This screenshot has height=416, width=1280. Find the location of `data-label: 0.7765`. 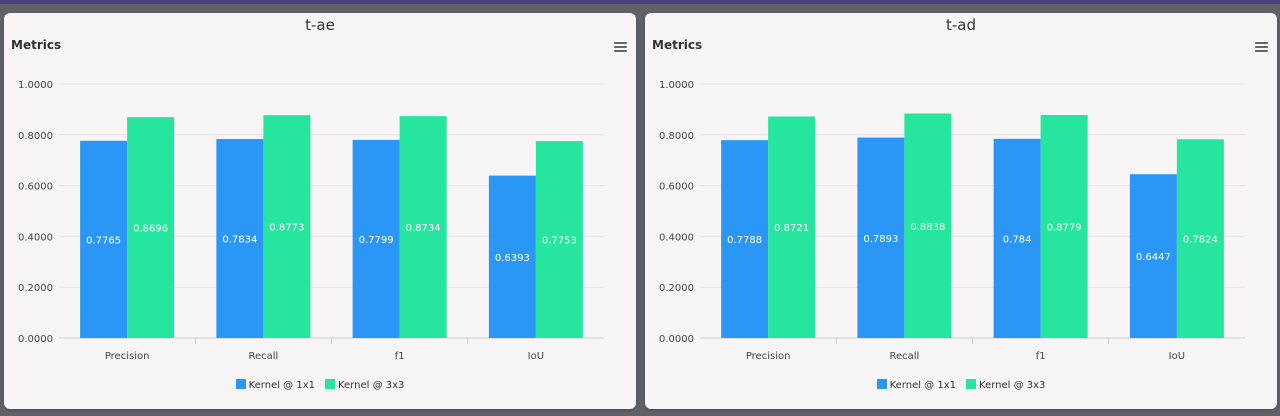

data-label: 0.7765 is located at coordinates (103, 240).